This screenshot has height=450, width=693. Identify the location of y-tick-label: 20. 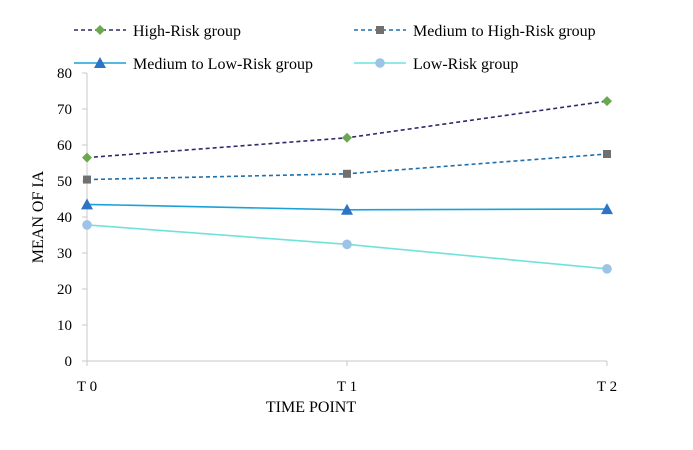
(64, 290).